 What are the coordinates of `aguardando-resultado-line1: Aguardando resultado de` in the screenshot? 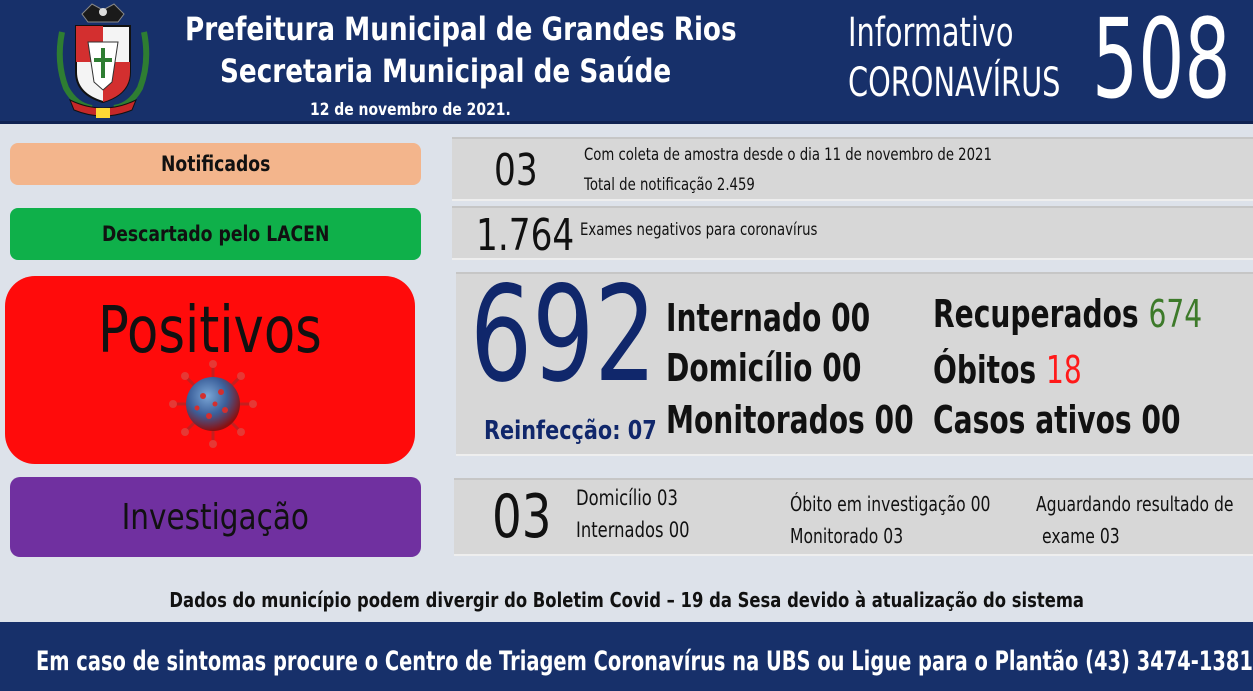 It's located at (1135, 504).